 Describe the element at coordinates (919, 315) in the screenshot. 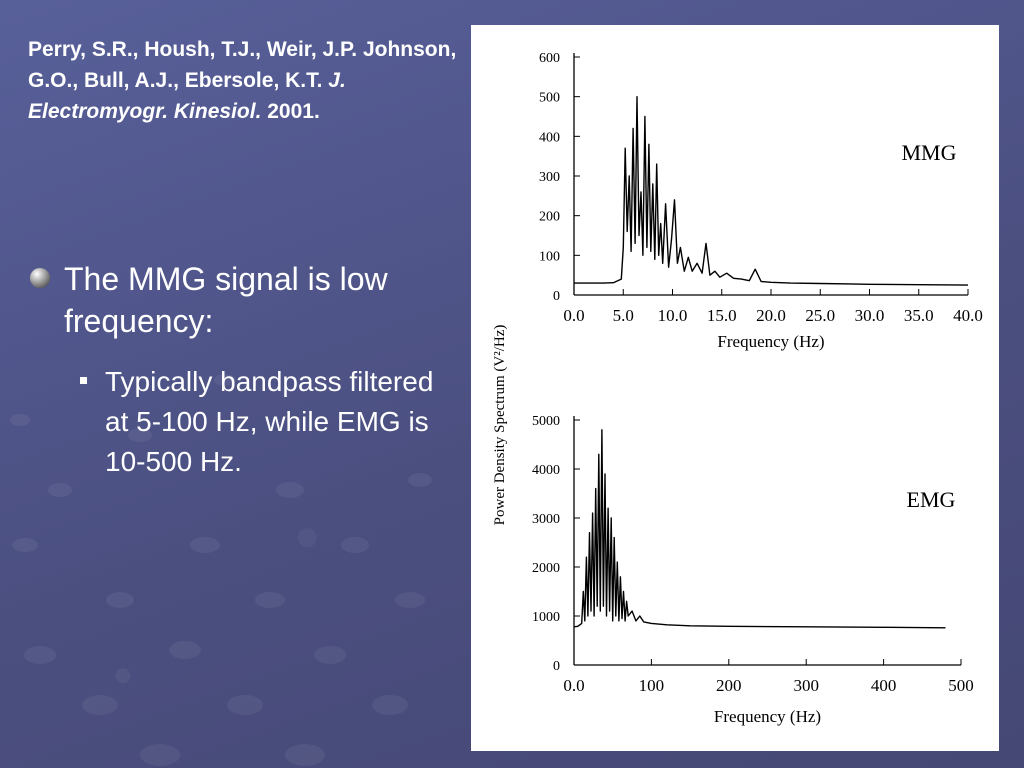

I see `mmg-x-tick-label: 35.0` at that location.